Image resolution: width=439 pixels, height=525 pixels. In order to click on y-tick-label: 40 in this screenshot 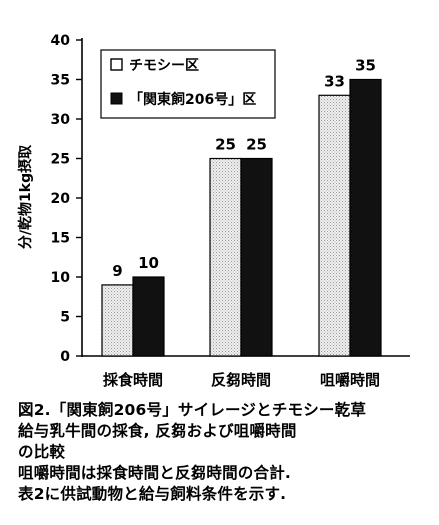, I will do `click(61, 41)`.